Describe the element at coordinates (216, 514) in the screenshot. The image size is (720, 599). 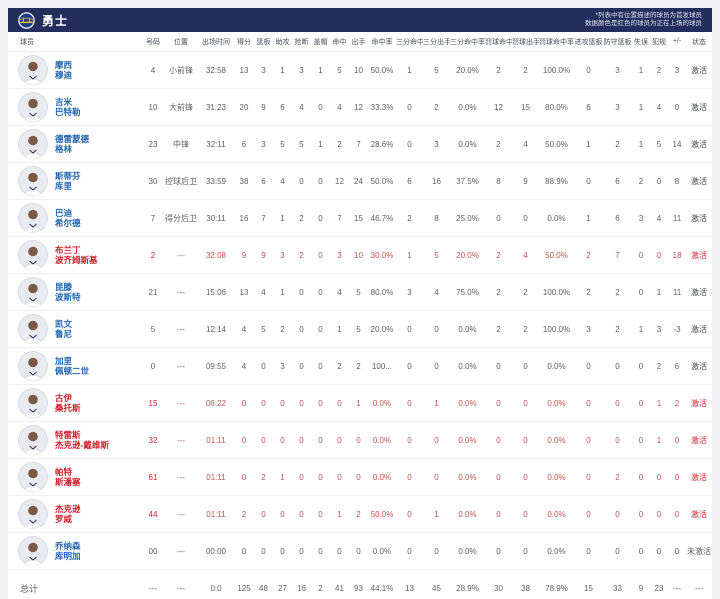
I see `cell-minutes: 01:11` at that location.